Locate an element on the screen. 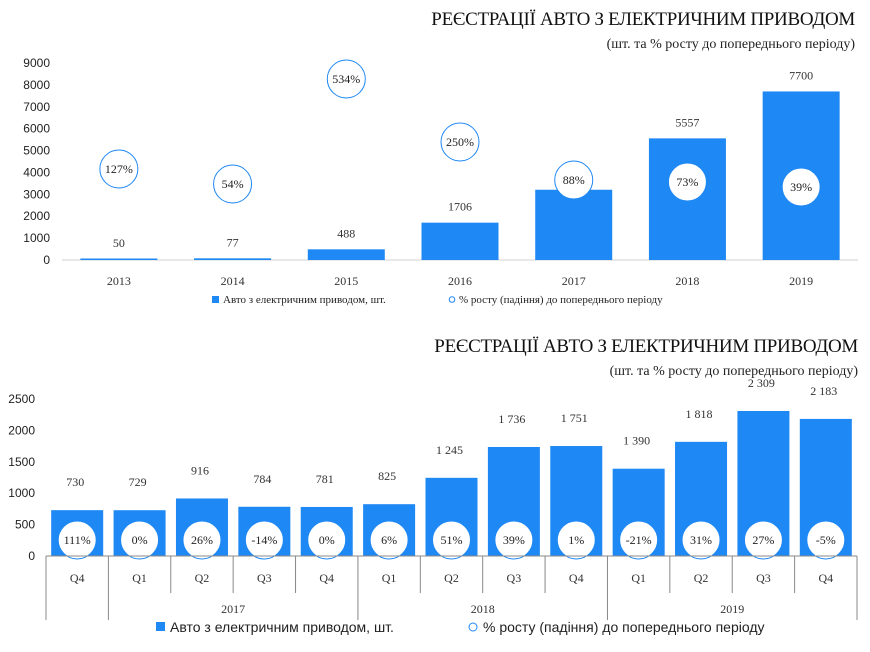  value-label-quarter-0: 730 is located at coordinates (75, 482).